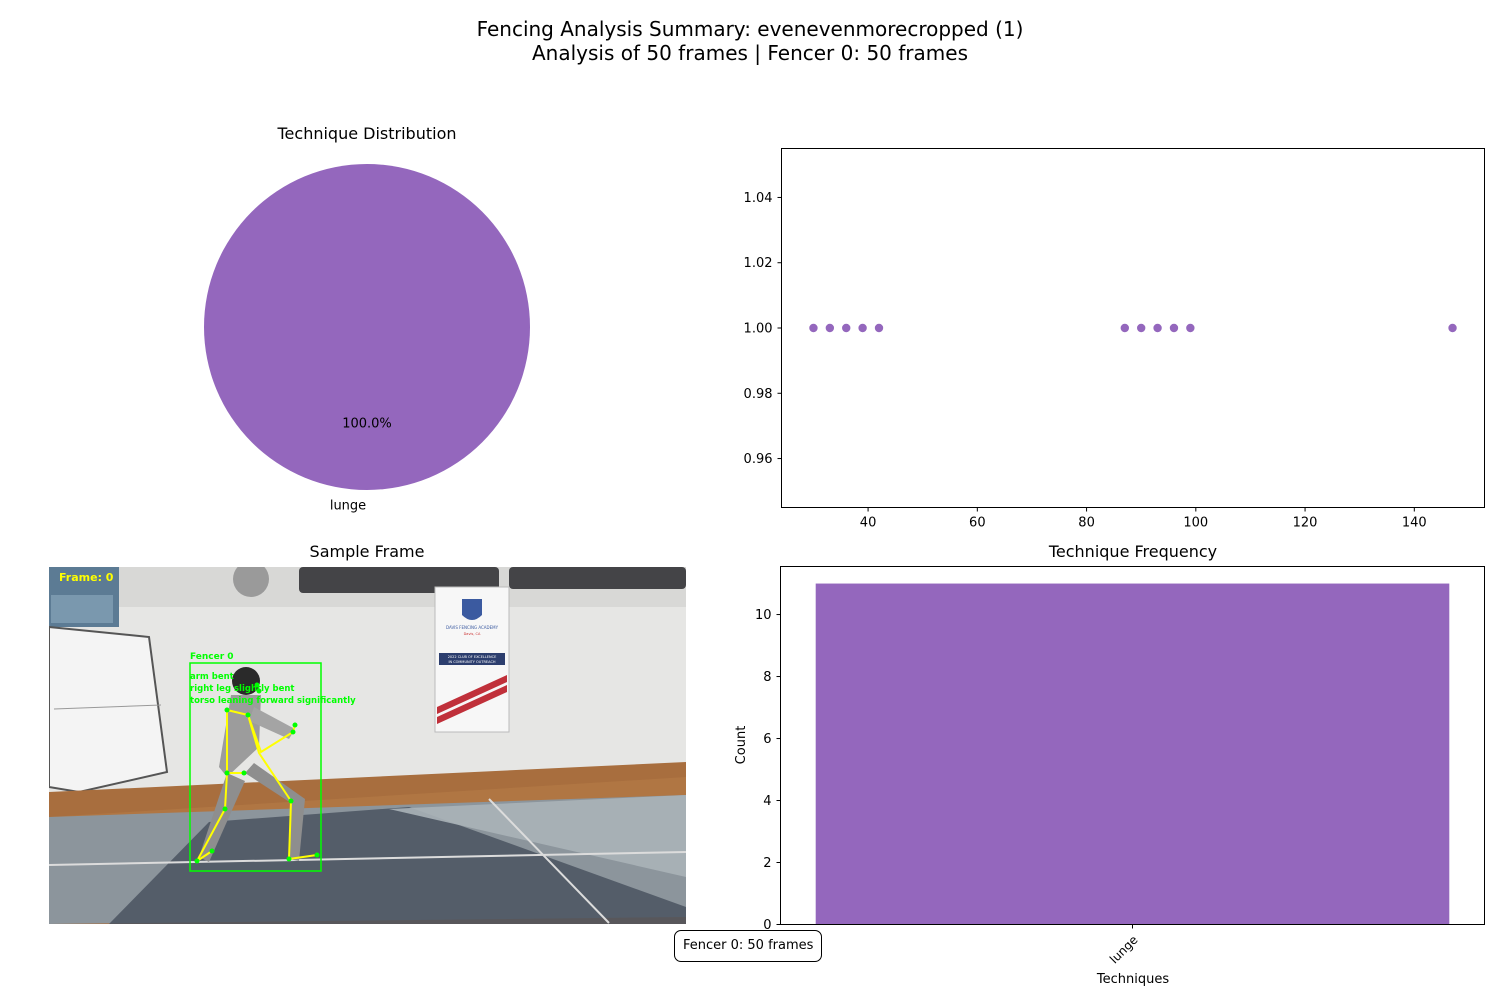  I want to click on fencer-id-label: Fencer 0, so click(212, 657).